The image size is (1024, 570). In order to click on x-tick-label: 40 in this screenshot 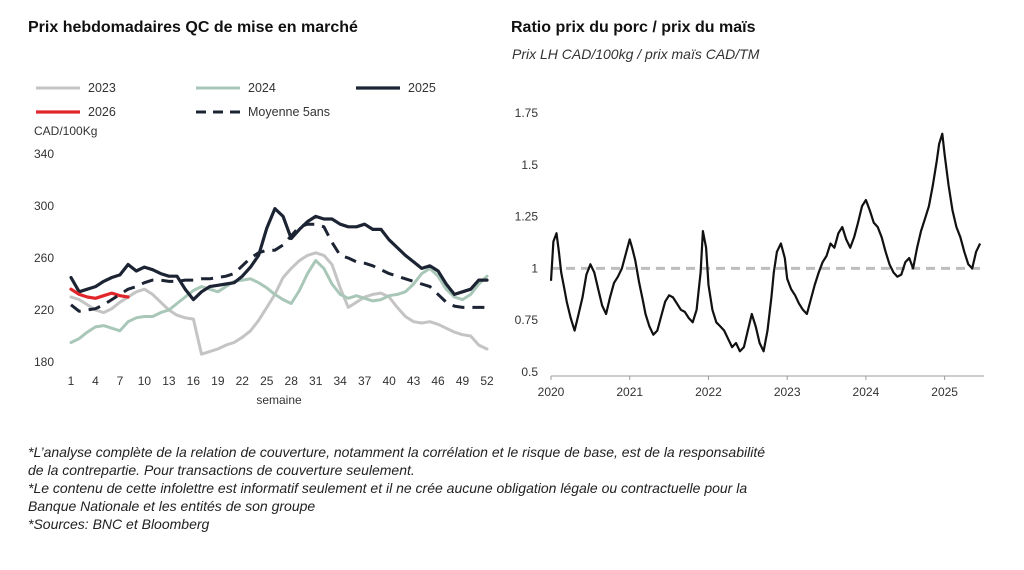, I will do `click(389, 381)`.